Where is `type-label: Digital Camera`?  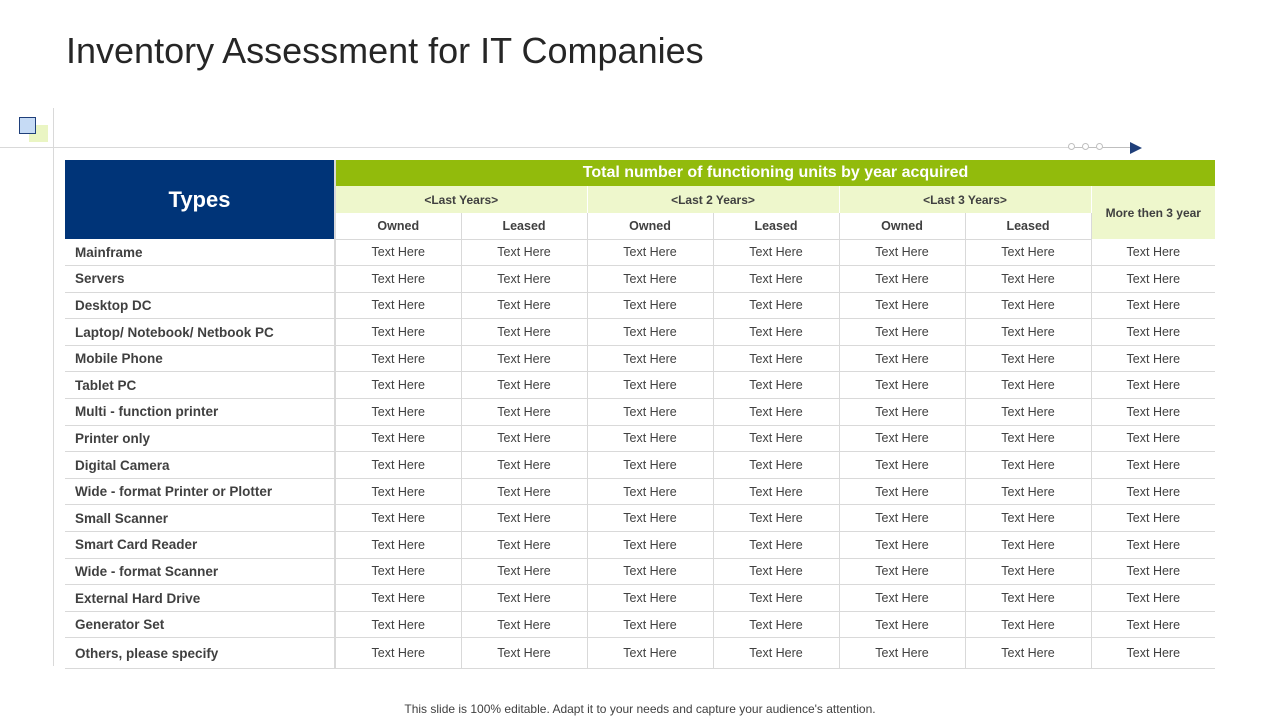 type-label: Digital Camera is located at coordinates (200, 465).